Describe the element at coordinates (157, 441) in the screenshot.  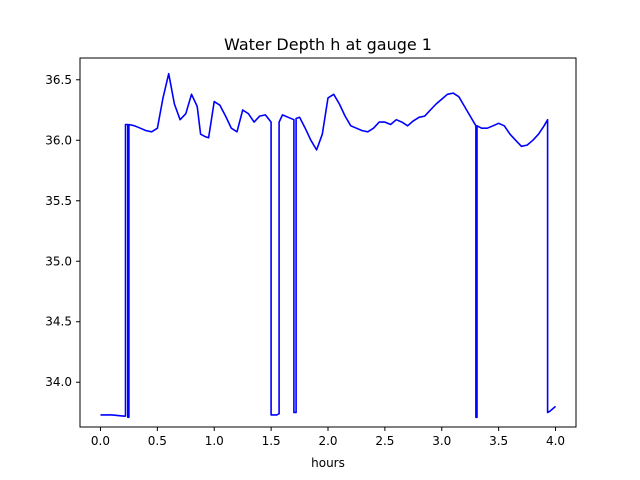
I see `x-tick-label: 0.5` at that location.